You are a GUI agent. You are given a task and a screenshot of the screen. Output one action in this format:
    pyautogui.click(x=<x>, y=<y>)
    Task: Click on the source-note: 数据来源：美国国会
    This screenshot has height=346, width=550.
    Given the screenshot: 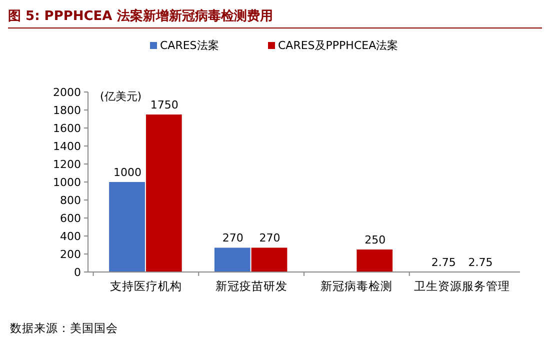 What is the action you would take?
    pyautogui.click(x=64, y=328)
    